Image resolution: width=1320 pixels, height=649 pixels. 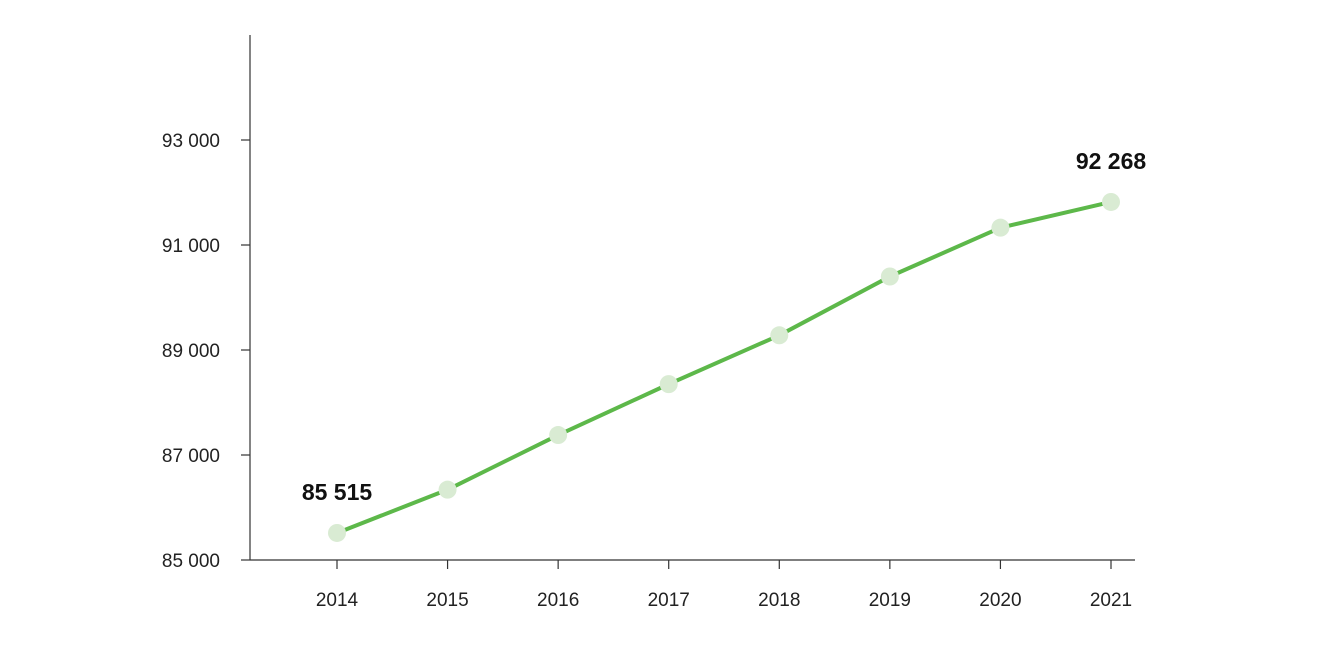 What do you see at coordinates (337, 600) in the screenshot?
I see `x-tick-label: 2014` at bounding box center [337, 600].